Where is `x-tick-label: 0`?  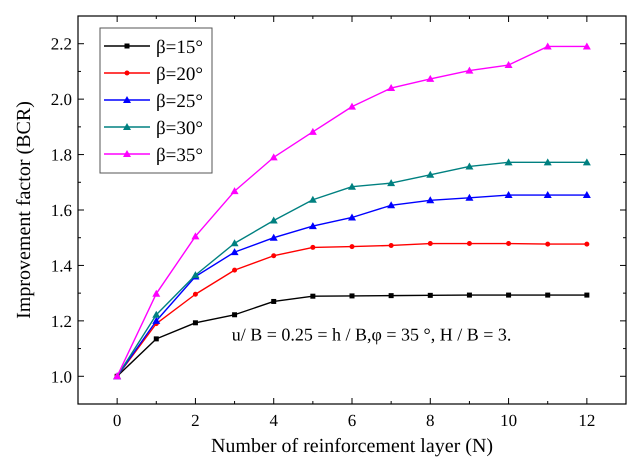
x-tick-label: 0 is located at coordinates (117, 420).